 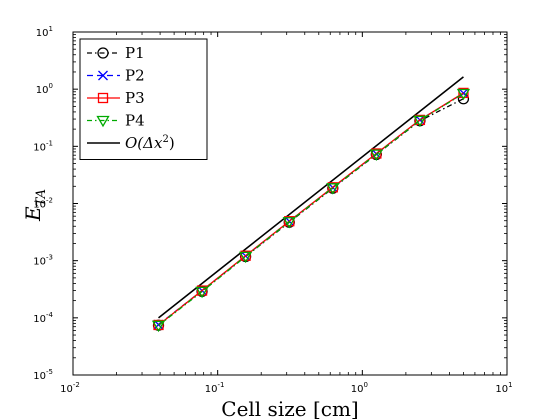 What do you see at coordinates (41, 197) in the screenshot?
I see `y-axis-title-sub: TA` at bounding box center [41, 197].